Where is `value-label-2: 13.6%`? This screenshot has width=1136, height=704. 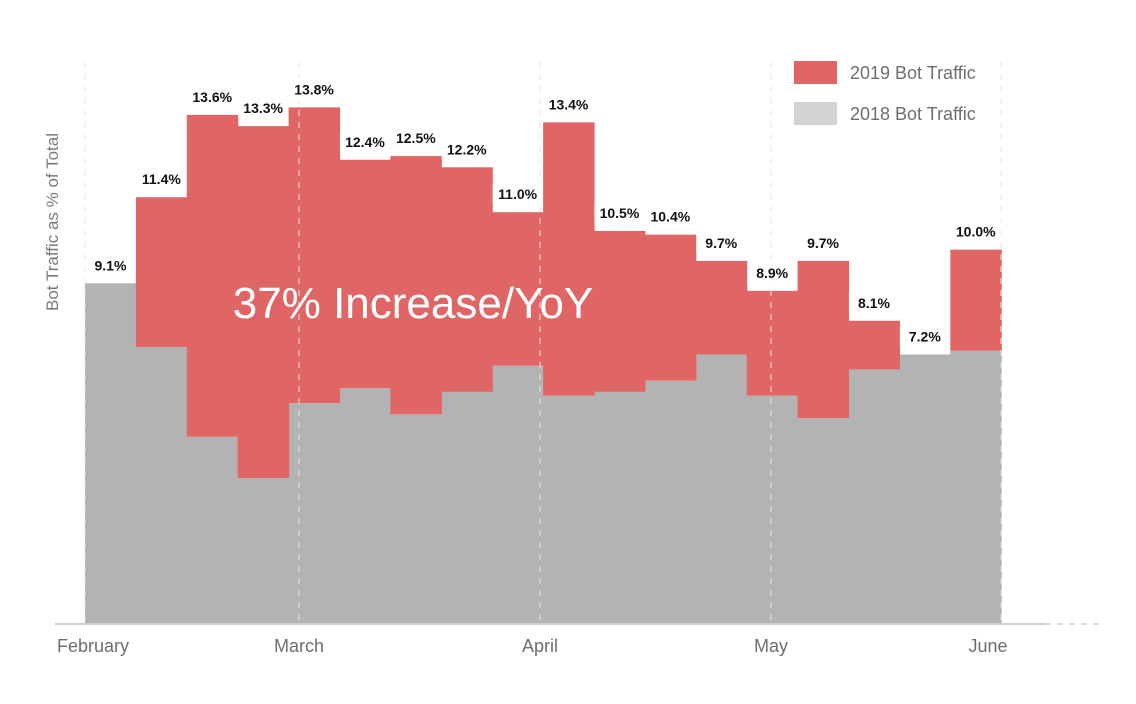 value-label-2: 13.6% is located at coordinates (212, 97).